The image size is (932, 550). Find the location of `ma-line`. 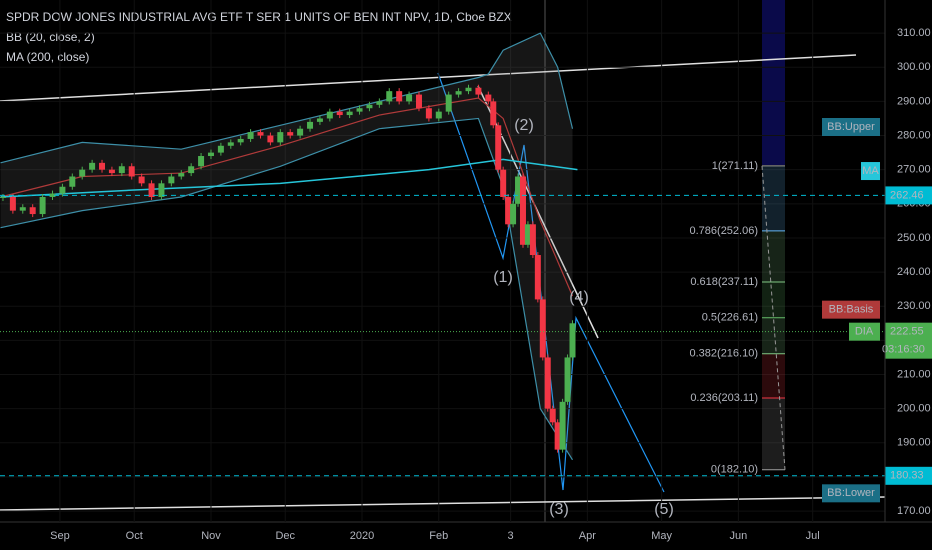

ma-line is located at coordinates (289, 178).